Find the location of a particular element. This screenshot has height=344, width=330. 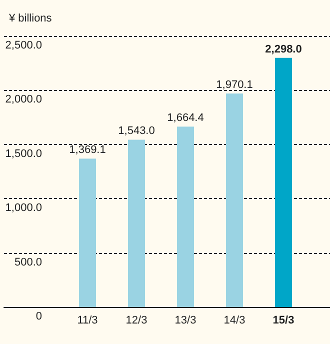

y-tick-label: 2,000.0 is located at coordinates (23, 100).